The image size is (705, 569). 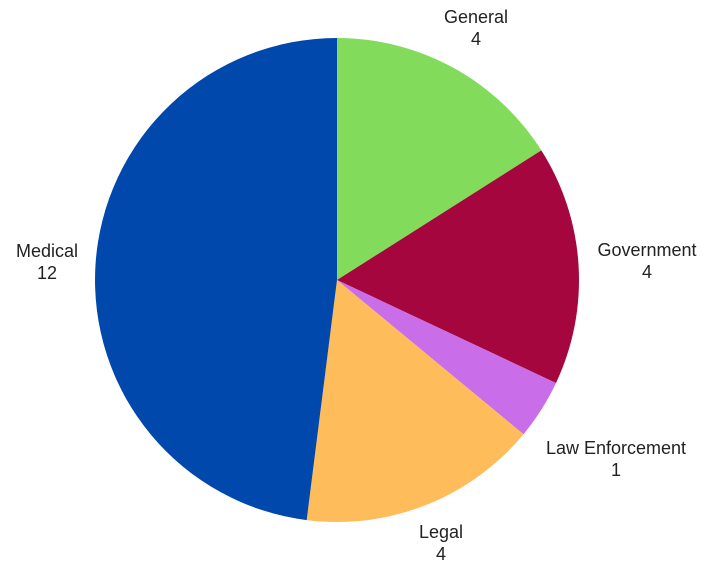 What do you see at coordinates (439, 159) in the screenshot?
I see `pie-slice-general` at bounding box center [439, 159].